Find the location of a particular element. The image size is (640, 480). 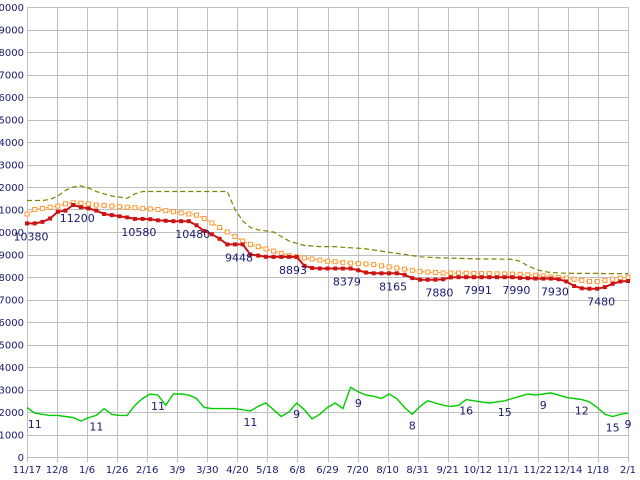

x-axis-tick-label: 9/21 is located at coordinates (447, 470).